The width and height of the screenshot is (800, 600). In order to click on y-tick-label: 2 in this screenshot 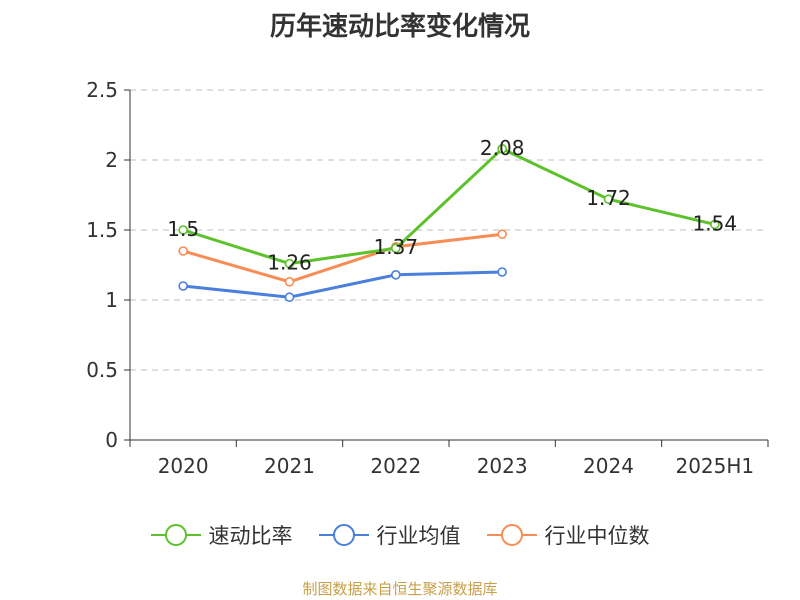, I will do `click(111, 160)`.